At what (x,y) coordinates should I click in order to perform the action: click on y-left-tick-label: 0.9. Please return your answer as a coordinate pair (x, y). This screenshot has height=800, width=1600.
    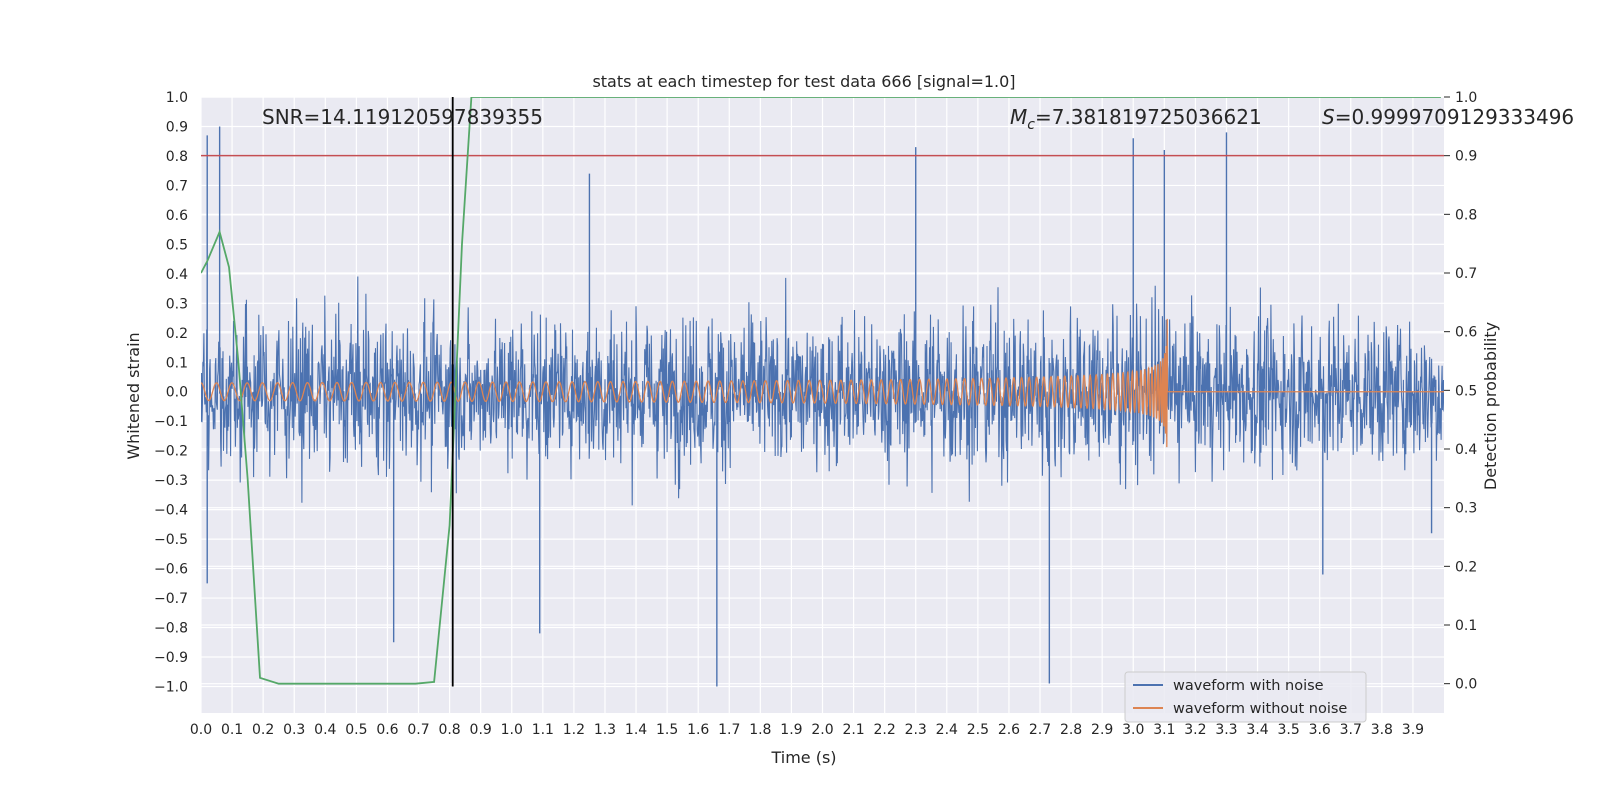
    Looking at the image, I should click on (177, 127).